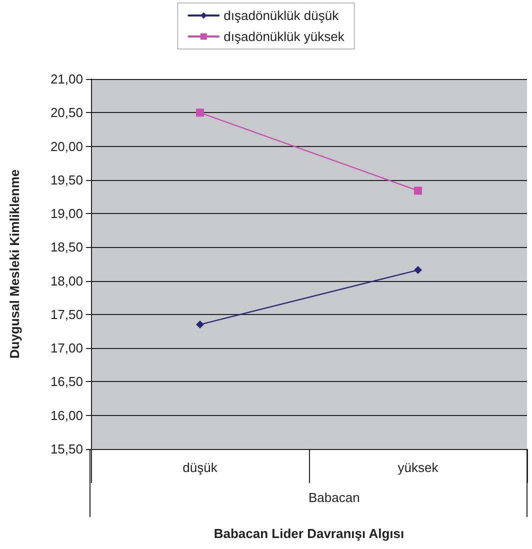 The image size is (532, 549). I want to click on legend-label: dışadönüklük yüksek, so click(284, 36).